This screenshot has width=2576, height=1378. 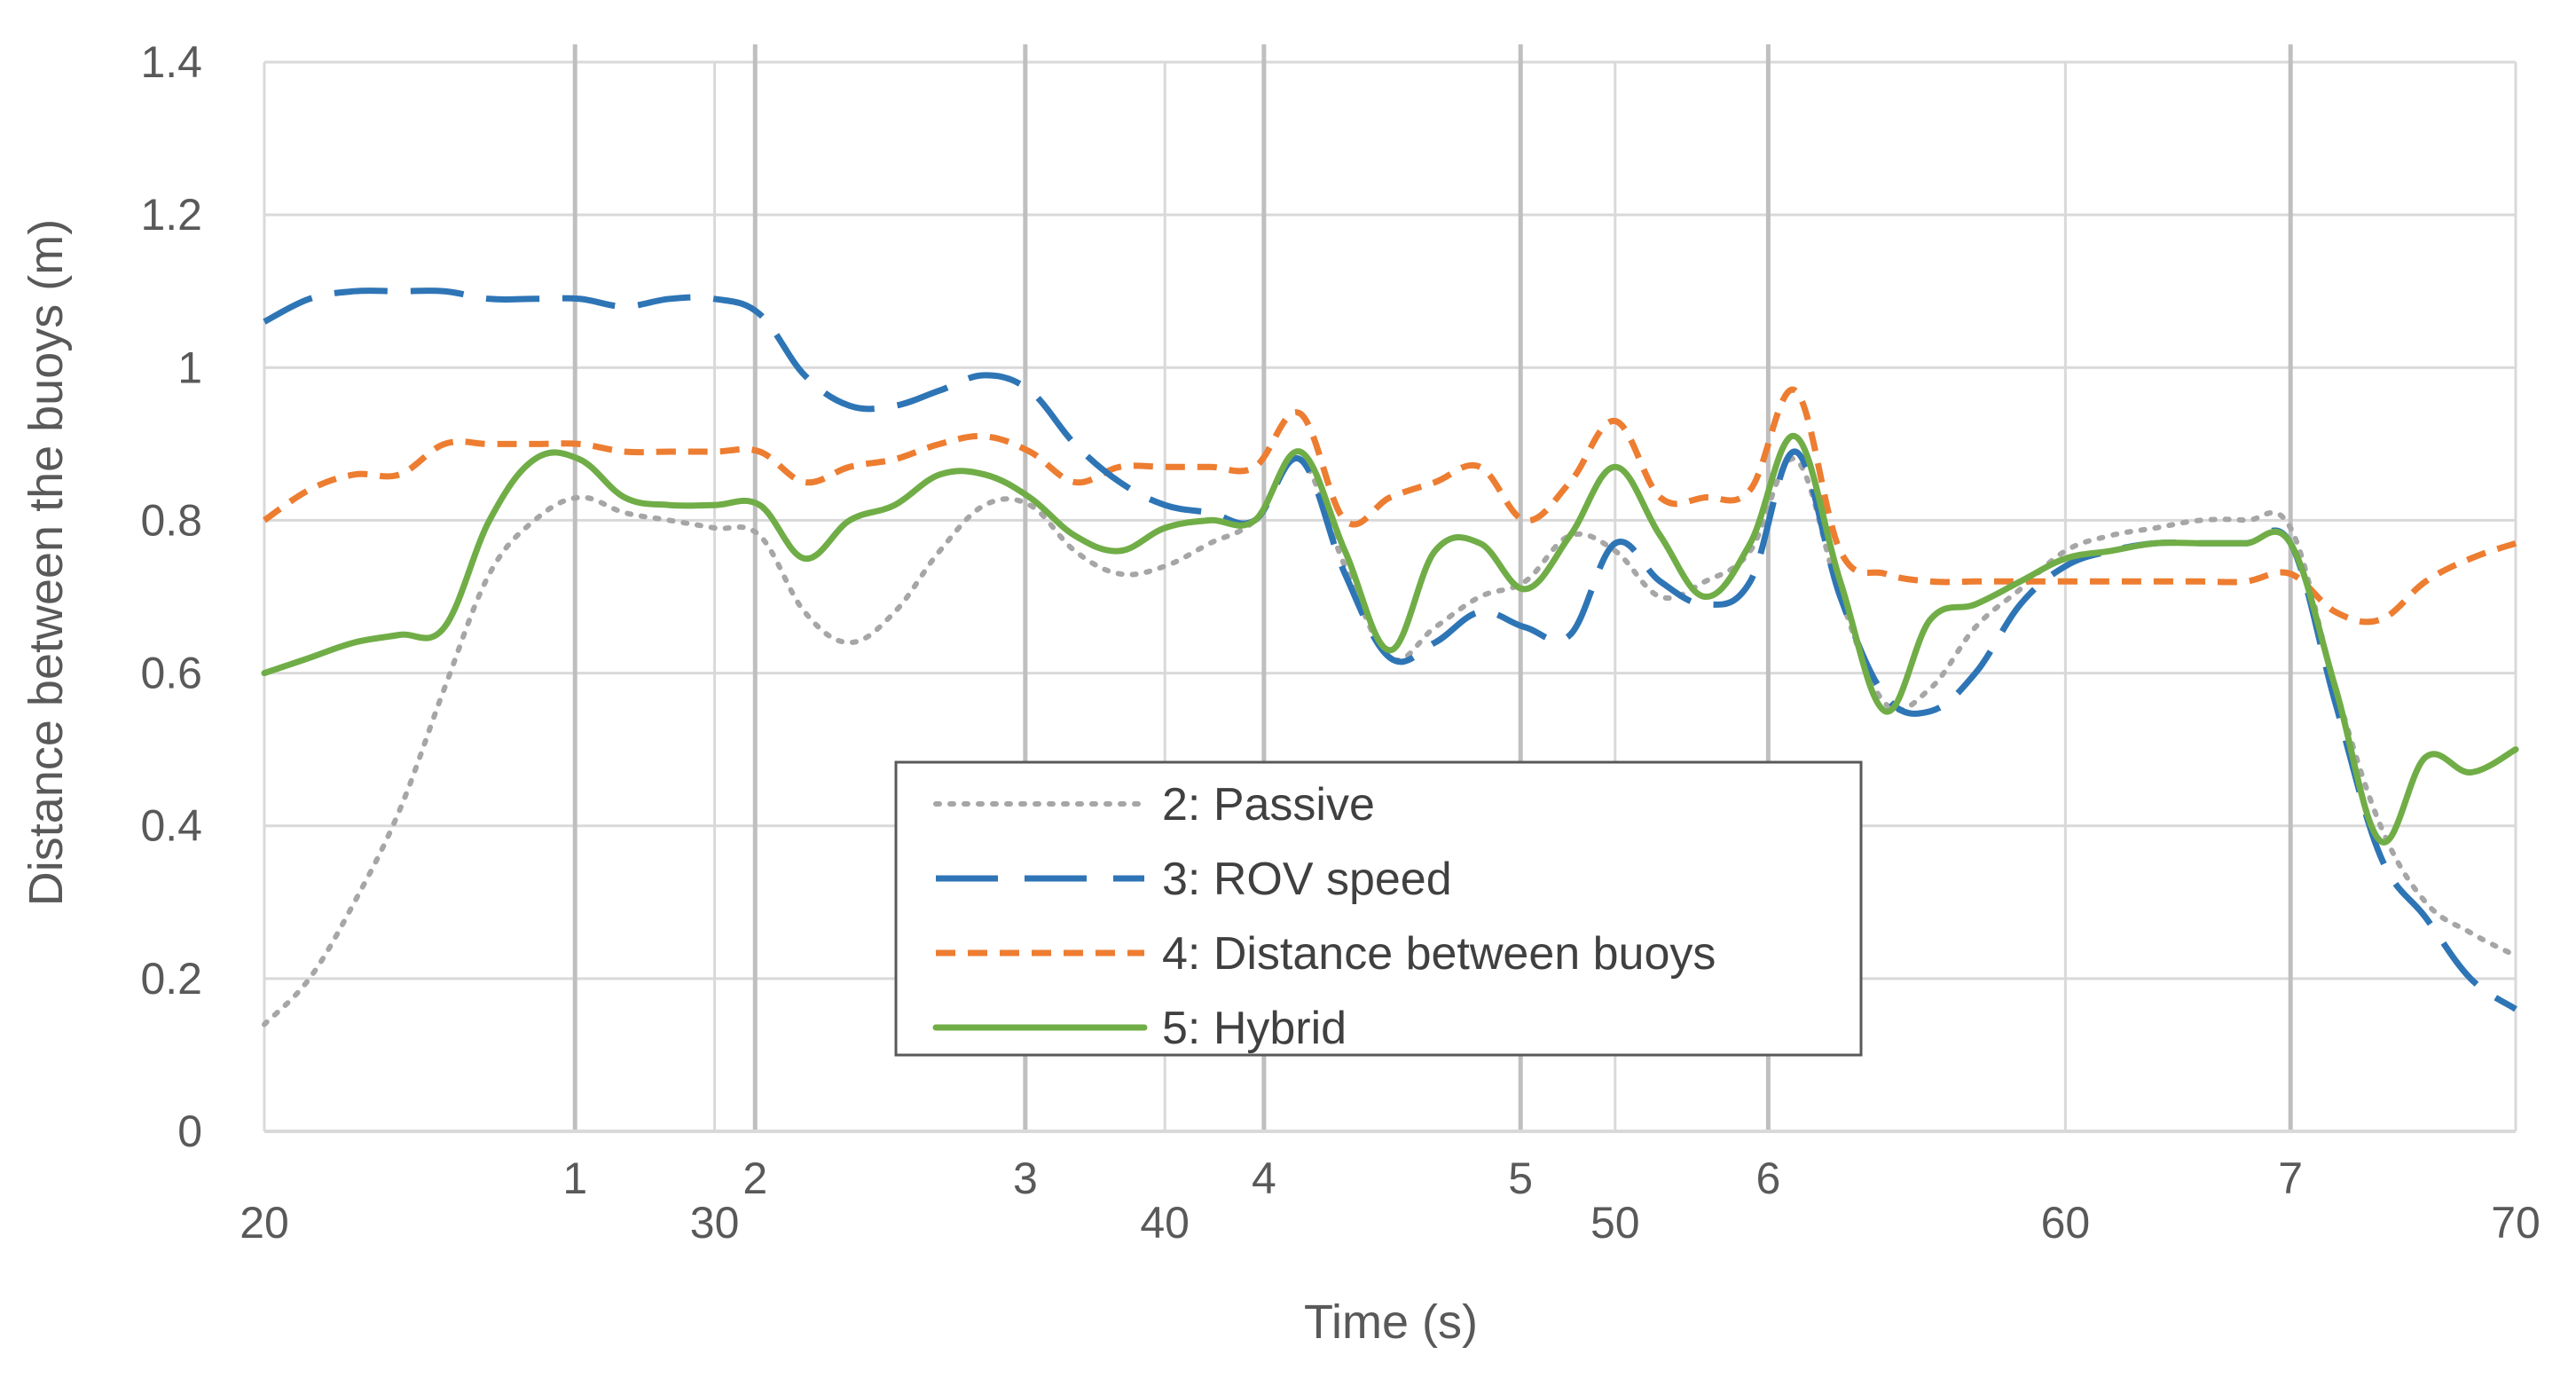 What do you see at coordinates (171, 596) in the screenshot?
I see `y-tick-labels: 0 0.2 0.4 0.6 0.8 1 1.2 1.4` at bounding box center [171, 596].